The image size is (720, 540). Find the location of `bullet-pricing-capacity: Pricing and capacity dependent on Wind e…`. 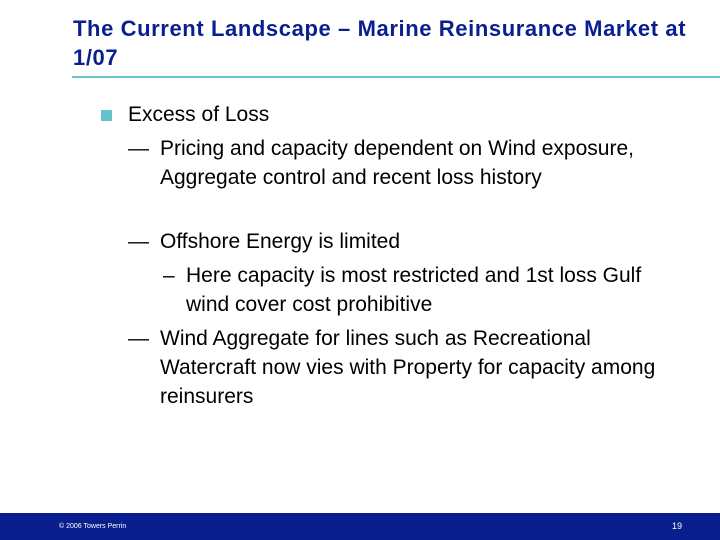

bullet-pricing-capacity: Pricing and capacity dependent on Wind e… is located at coordinates (397, 163).